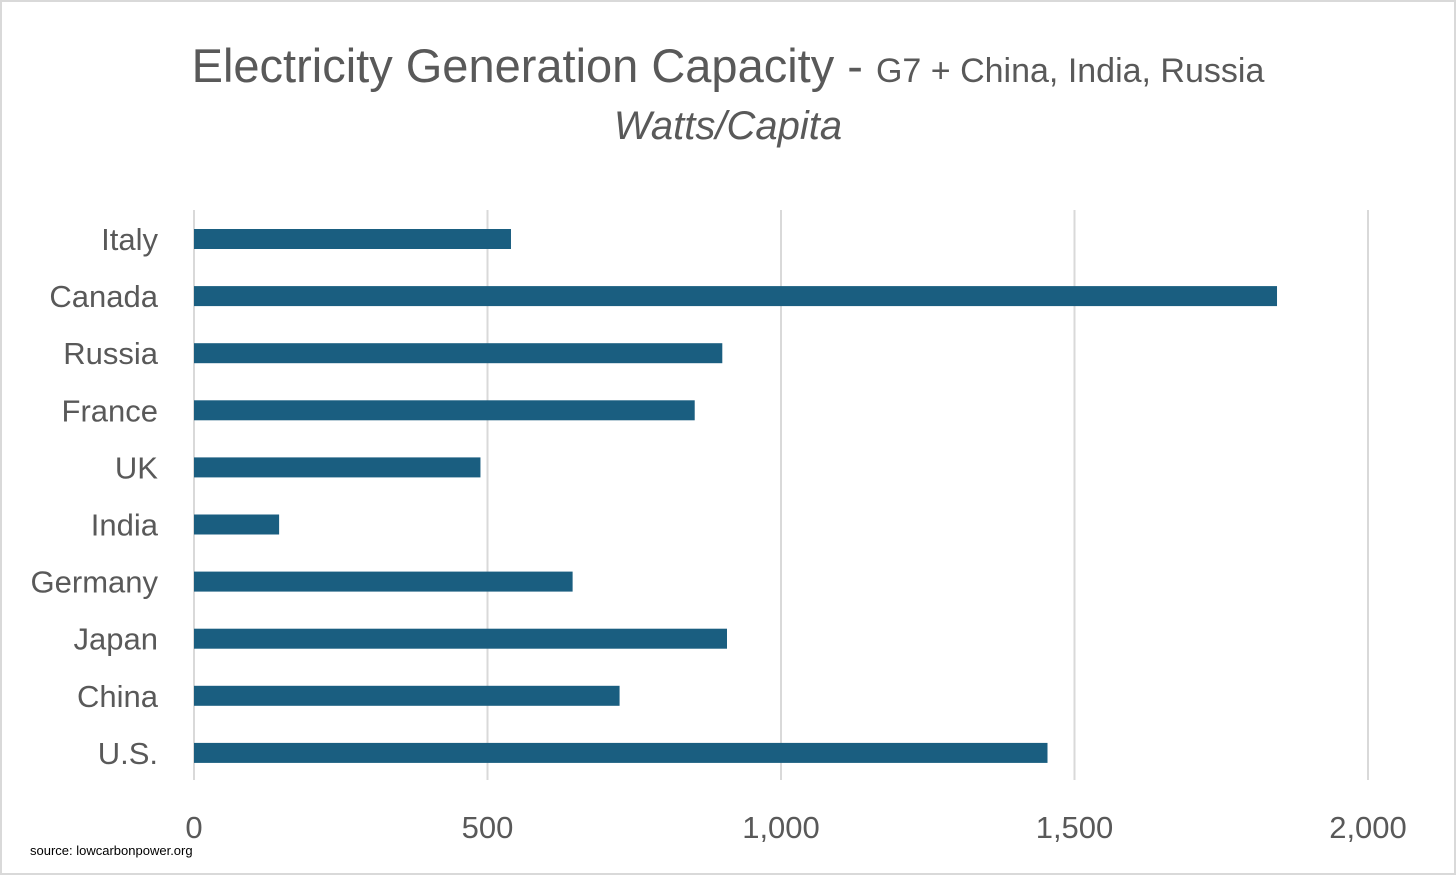 The height and width of the screenshot is (875, 1456). What do you see at coordinates (116, 639) in the screenshot?
I see `category-label: Japan` at bounding box center [116, 639].